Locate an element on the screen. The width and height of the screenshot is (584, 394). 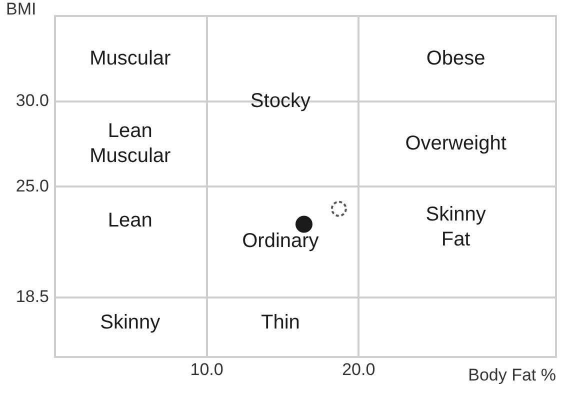
annotation: Skinny Fat is located at coordinates (456, 227).